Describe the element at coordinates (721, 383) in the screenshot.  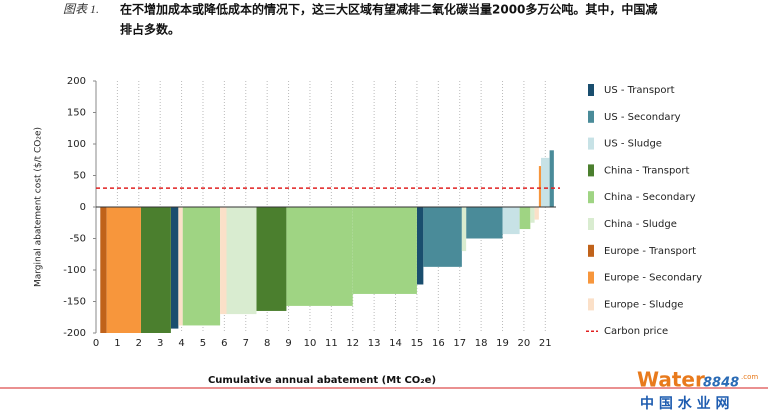
I see `logo-number: 8848` at that location.